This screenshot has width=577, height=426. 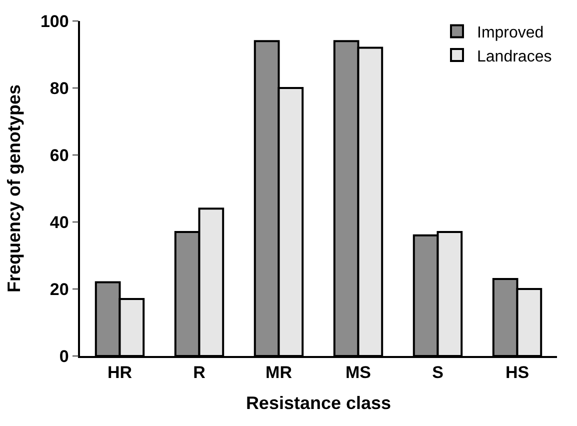 What do you see at coordinates (119, 372) in the screenshot?
I see `x-tick-label: HR` at bounding box center [119, 372].